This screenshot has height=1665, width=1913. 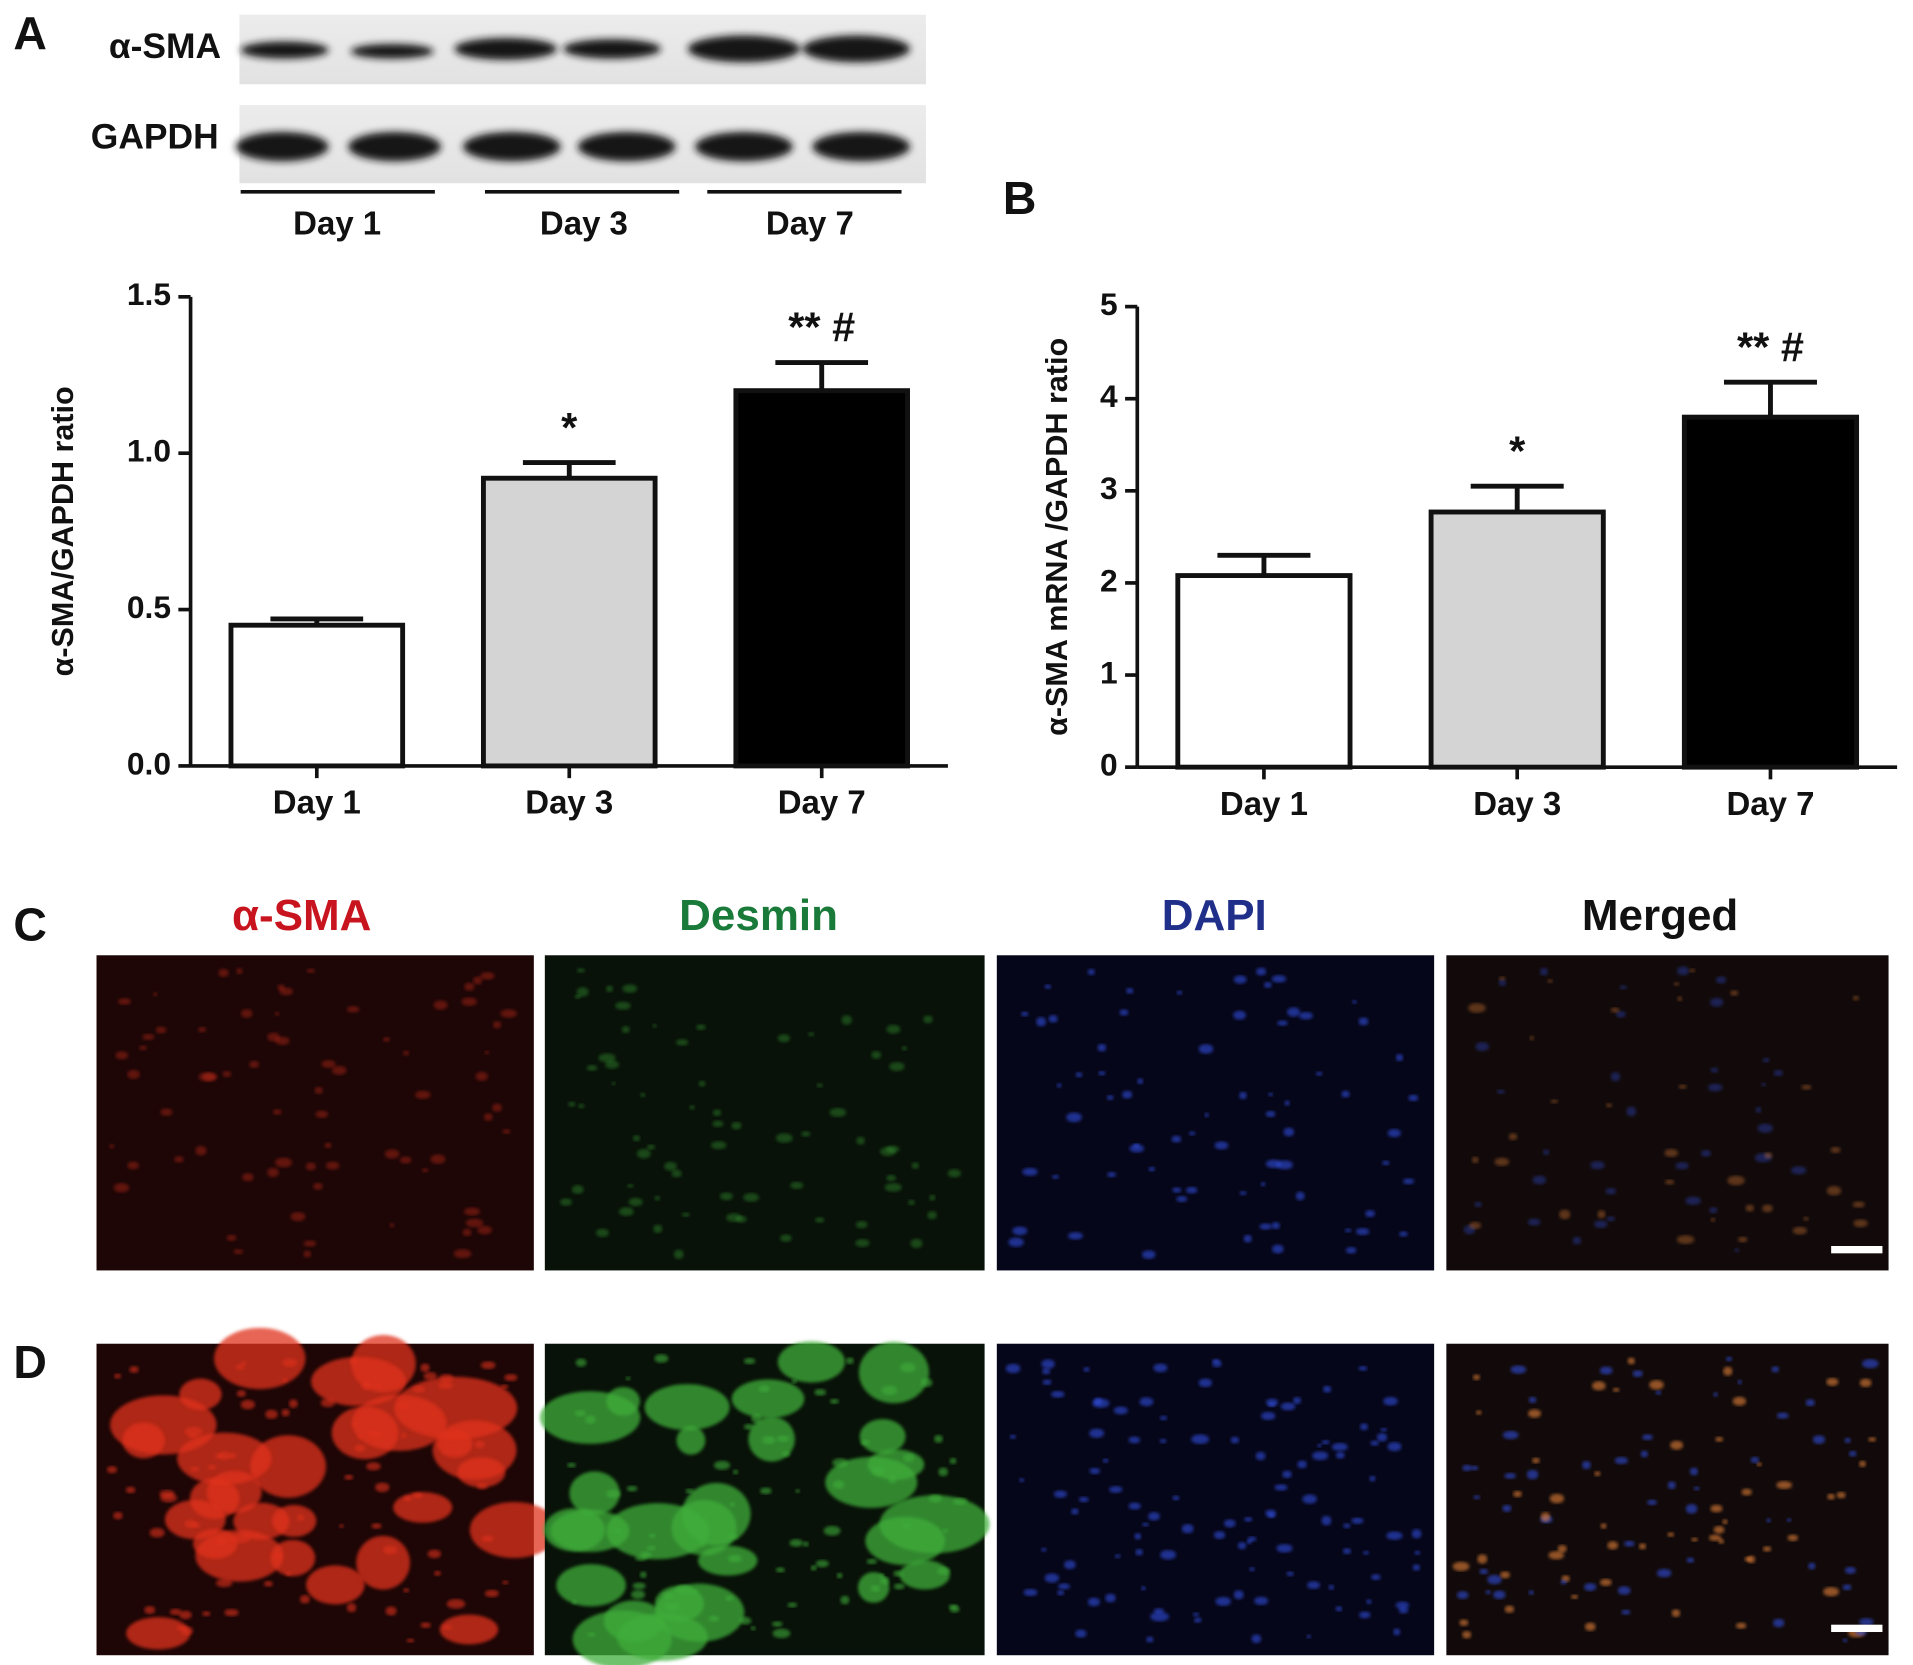 I want to click on image-column-label: α-SMA, so click(x=301, y=915).